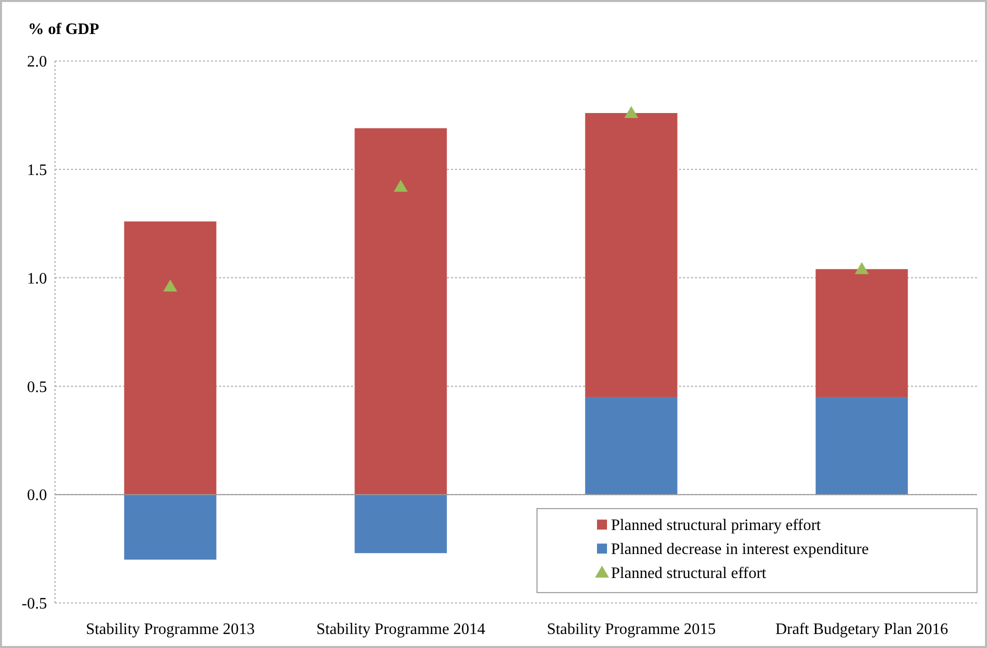  I want to click on y-tick-label: 2.0, so click(37, 62).